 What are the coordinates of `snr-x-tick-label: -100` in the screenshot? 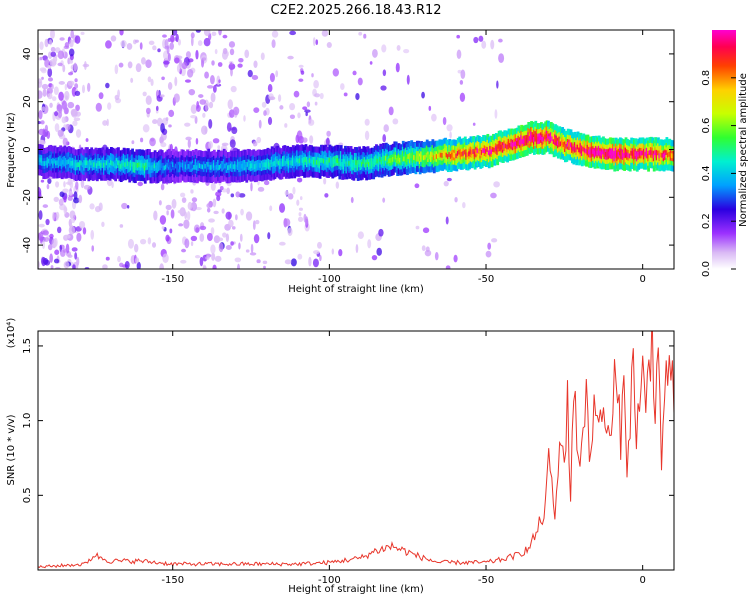 It's located at (329, 580).